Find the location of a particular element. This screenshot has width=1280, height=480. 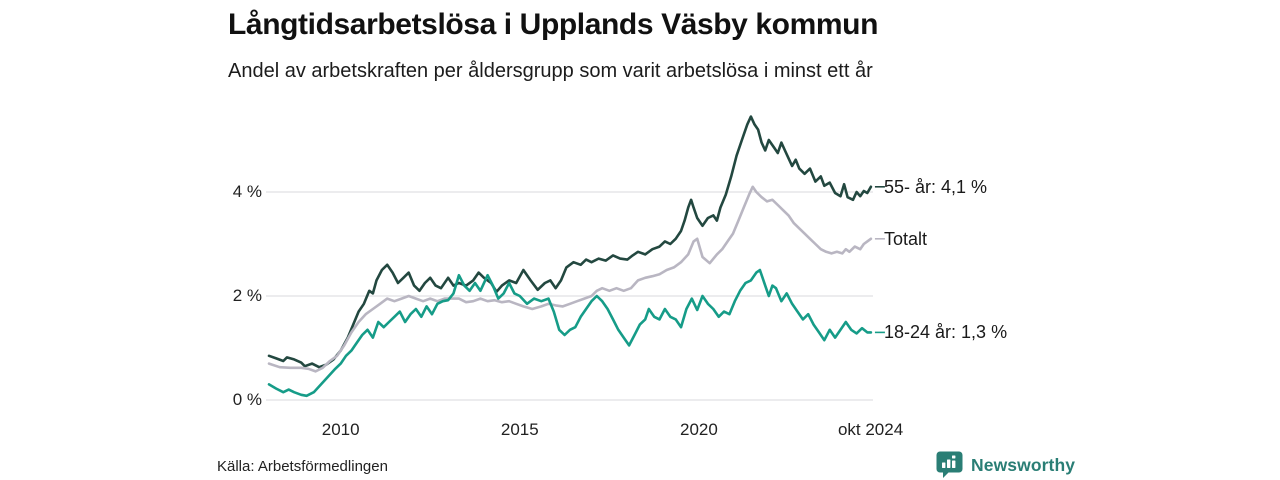

x-axis-tick-label: okt 2024 is located at coordinates (870, 429).